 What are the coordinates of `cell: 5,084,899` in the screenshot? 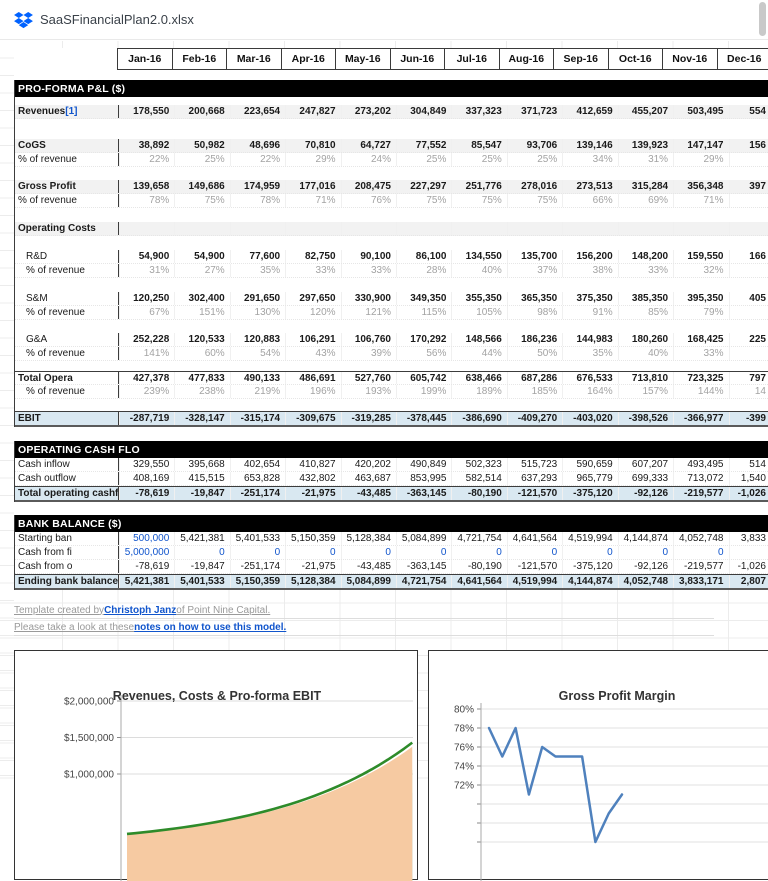 It's located at (423, 538).